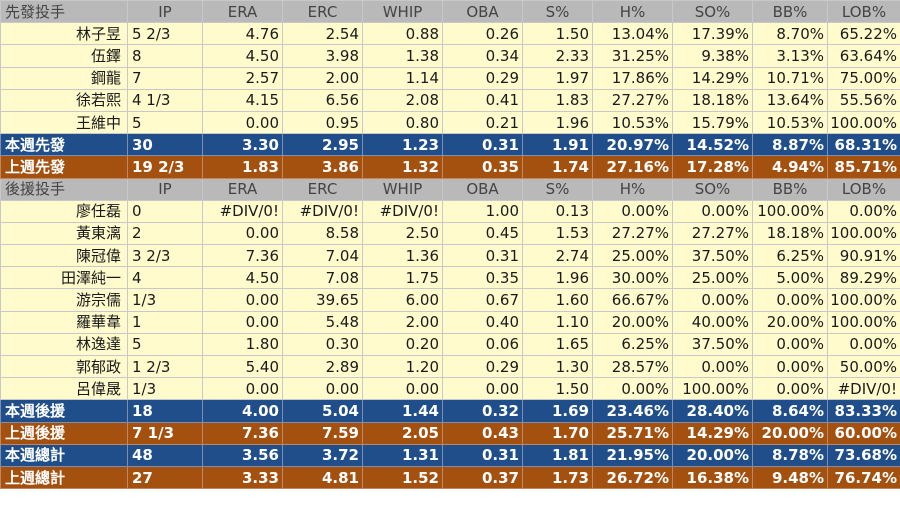 The width and height of the screenshot is (900, 511). I want to click on cell-bb: 5.00%, so click(790, 278).